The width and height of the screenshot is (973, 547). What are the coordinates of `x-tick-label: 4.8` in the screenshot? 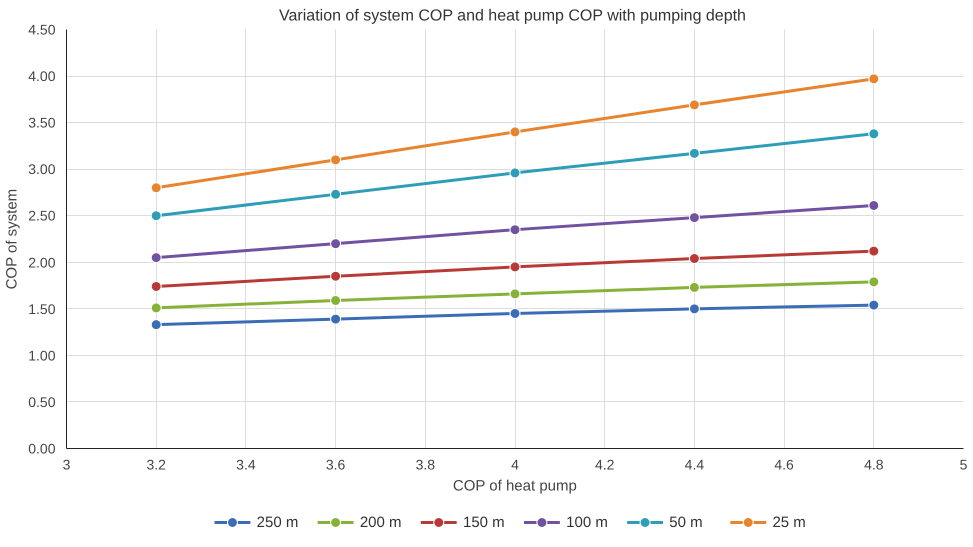 It's located at (874, 464).